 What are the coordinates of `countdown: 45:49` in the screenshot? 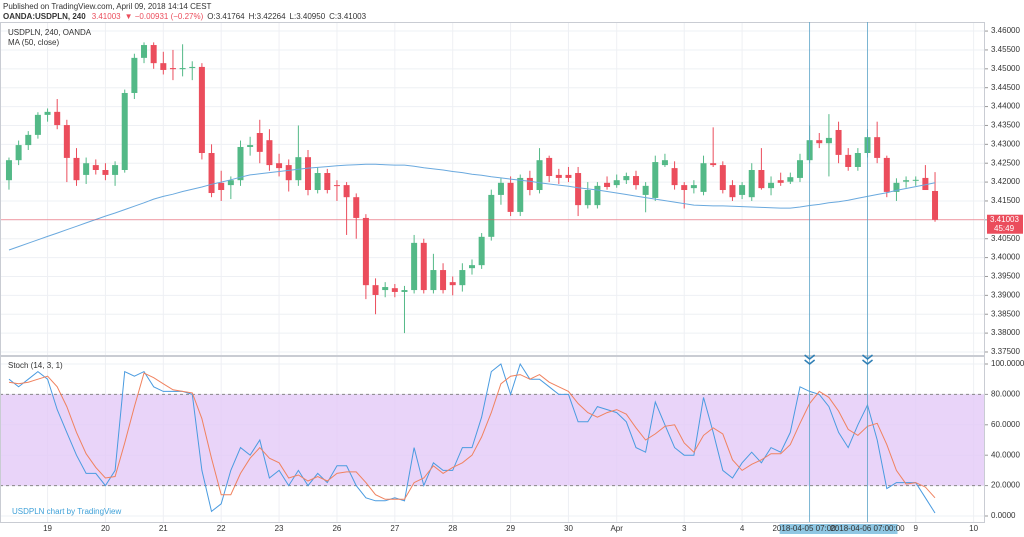 It's located at (1004, 228).